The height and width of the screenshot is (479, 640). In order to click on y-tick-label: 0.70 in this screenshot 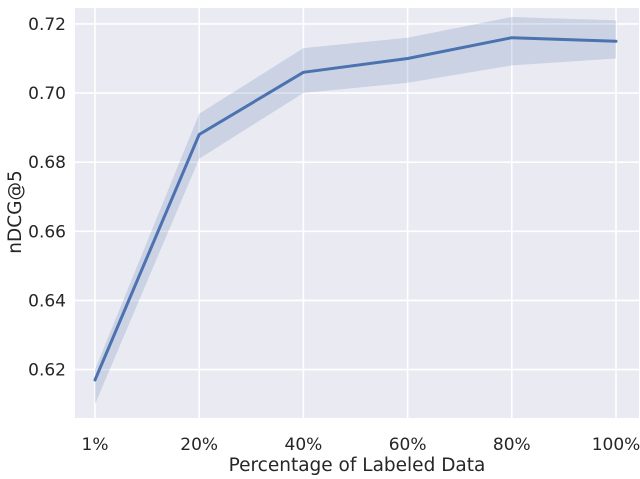, I will do `click(47, 94)`.